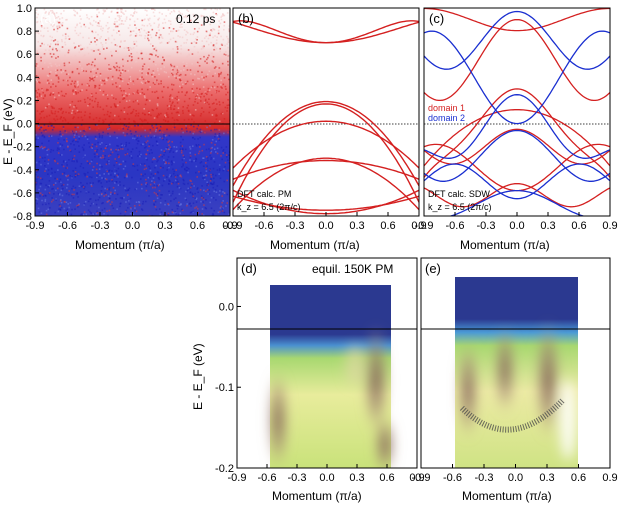  I want to click on panel-e-x-ticks: -0.9 -0.6 -0.3 0.0 0.3 0.6 0.9, so click(515, 474).